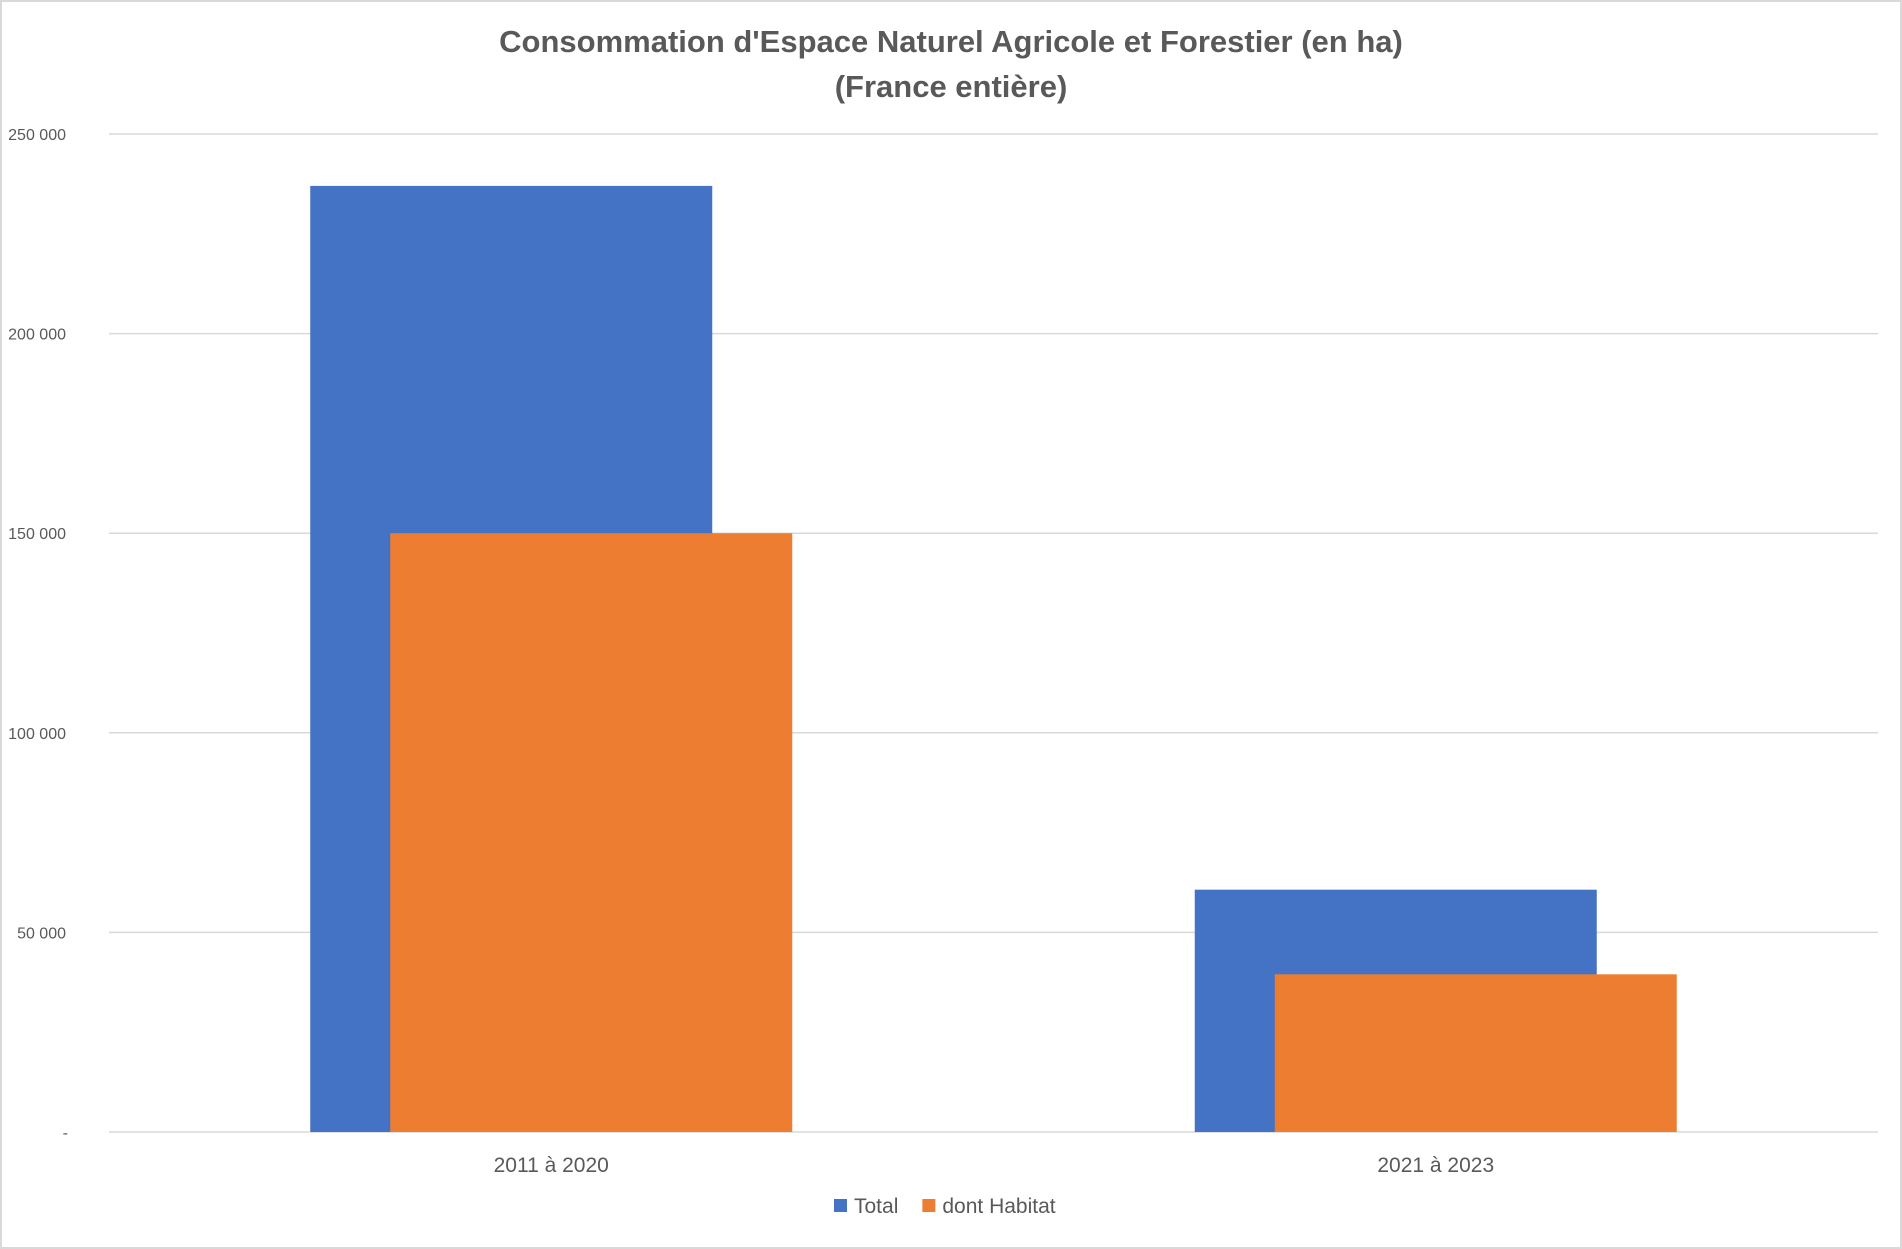  What do you see at coordinates (876, 1206) in the screenshot?
I see `legend-label-0: Total` at bounding box center [876, 1206].